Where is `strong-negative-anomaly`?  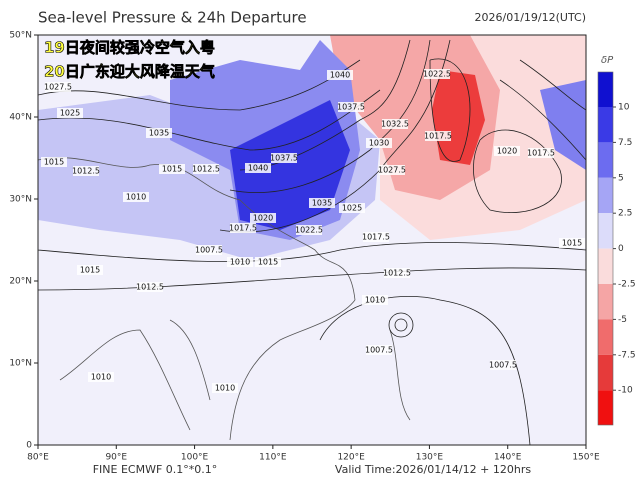
strong-negative-anomaly is located at coordinates (290, 165).